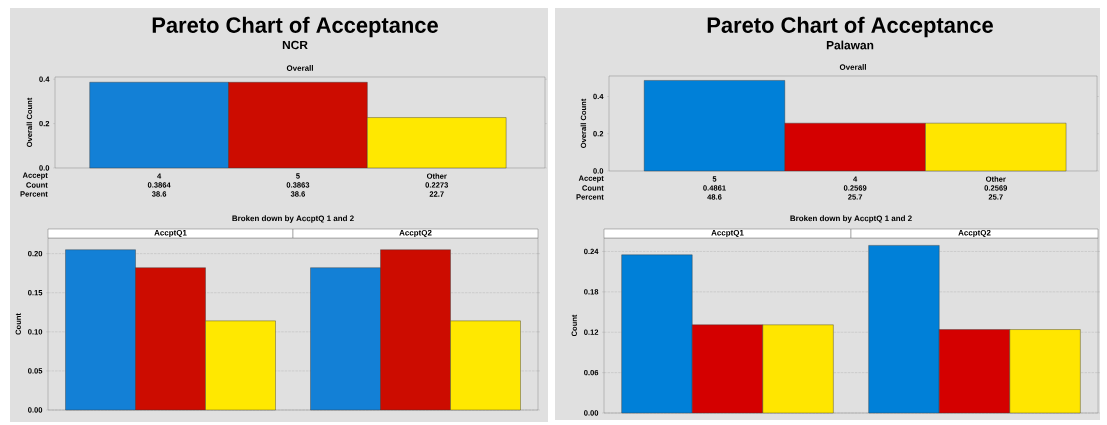 The height and width of the screenshot is (425, 1107). Describe the element at coordinates (295, 45) in the screenshot. I see `chart-subtitle: NCR` at that location.